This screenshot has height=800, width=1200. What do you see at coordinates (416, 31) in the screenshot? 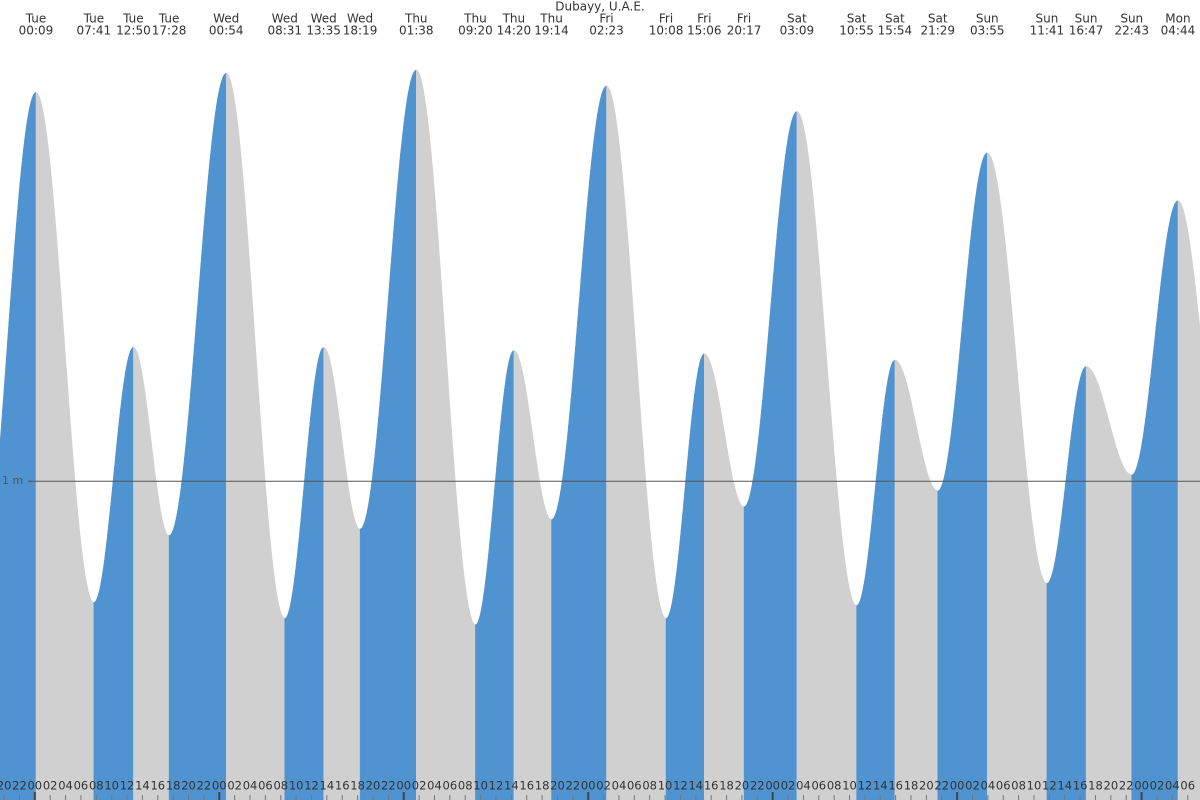
I see `event-time: 01:38` at bounding box center [416, 31].